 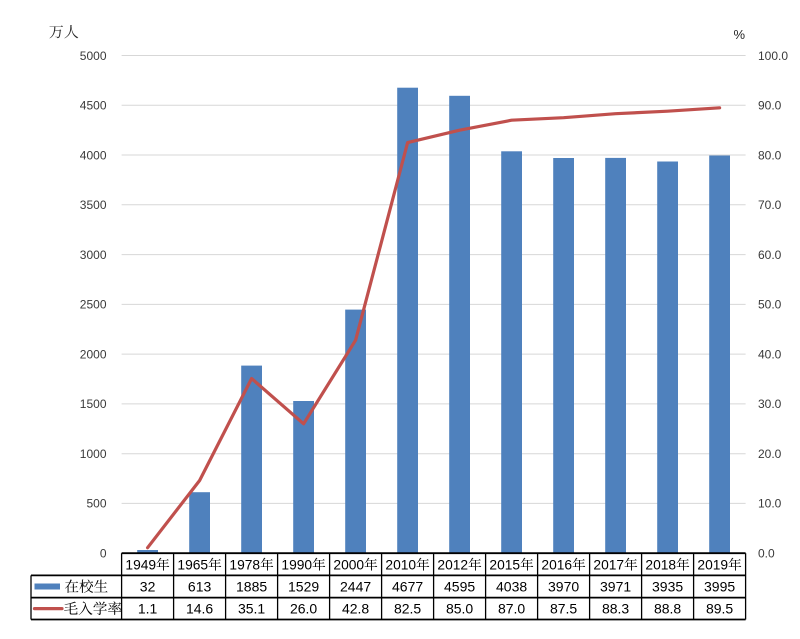 What do you see at coordinates (770, 454) in the screenshot?
I see `svg-text: 20.0` at bounding box center [770, 454].